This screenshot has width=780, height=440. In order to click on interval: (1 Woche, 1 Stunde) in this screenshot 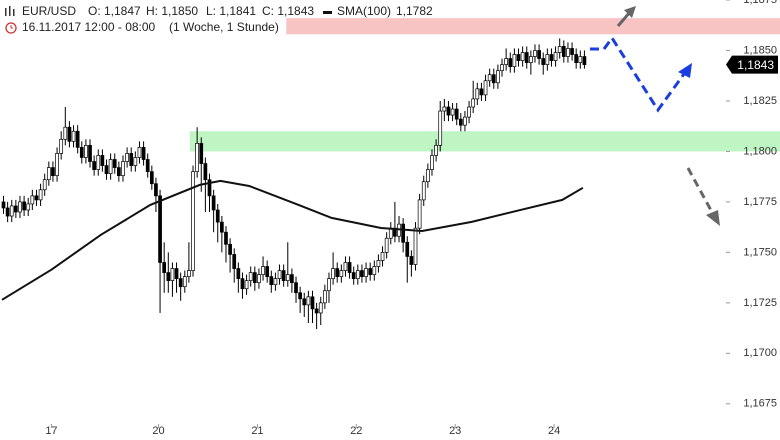, I will do `click(224, 27)`.